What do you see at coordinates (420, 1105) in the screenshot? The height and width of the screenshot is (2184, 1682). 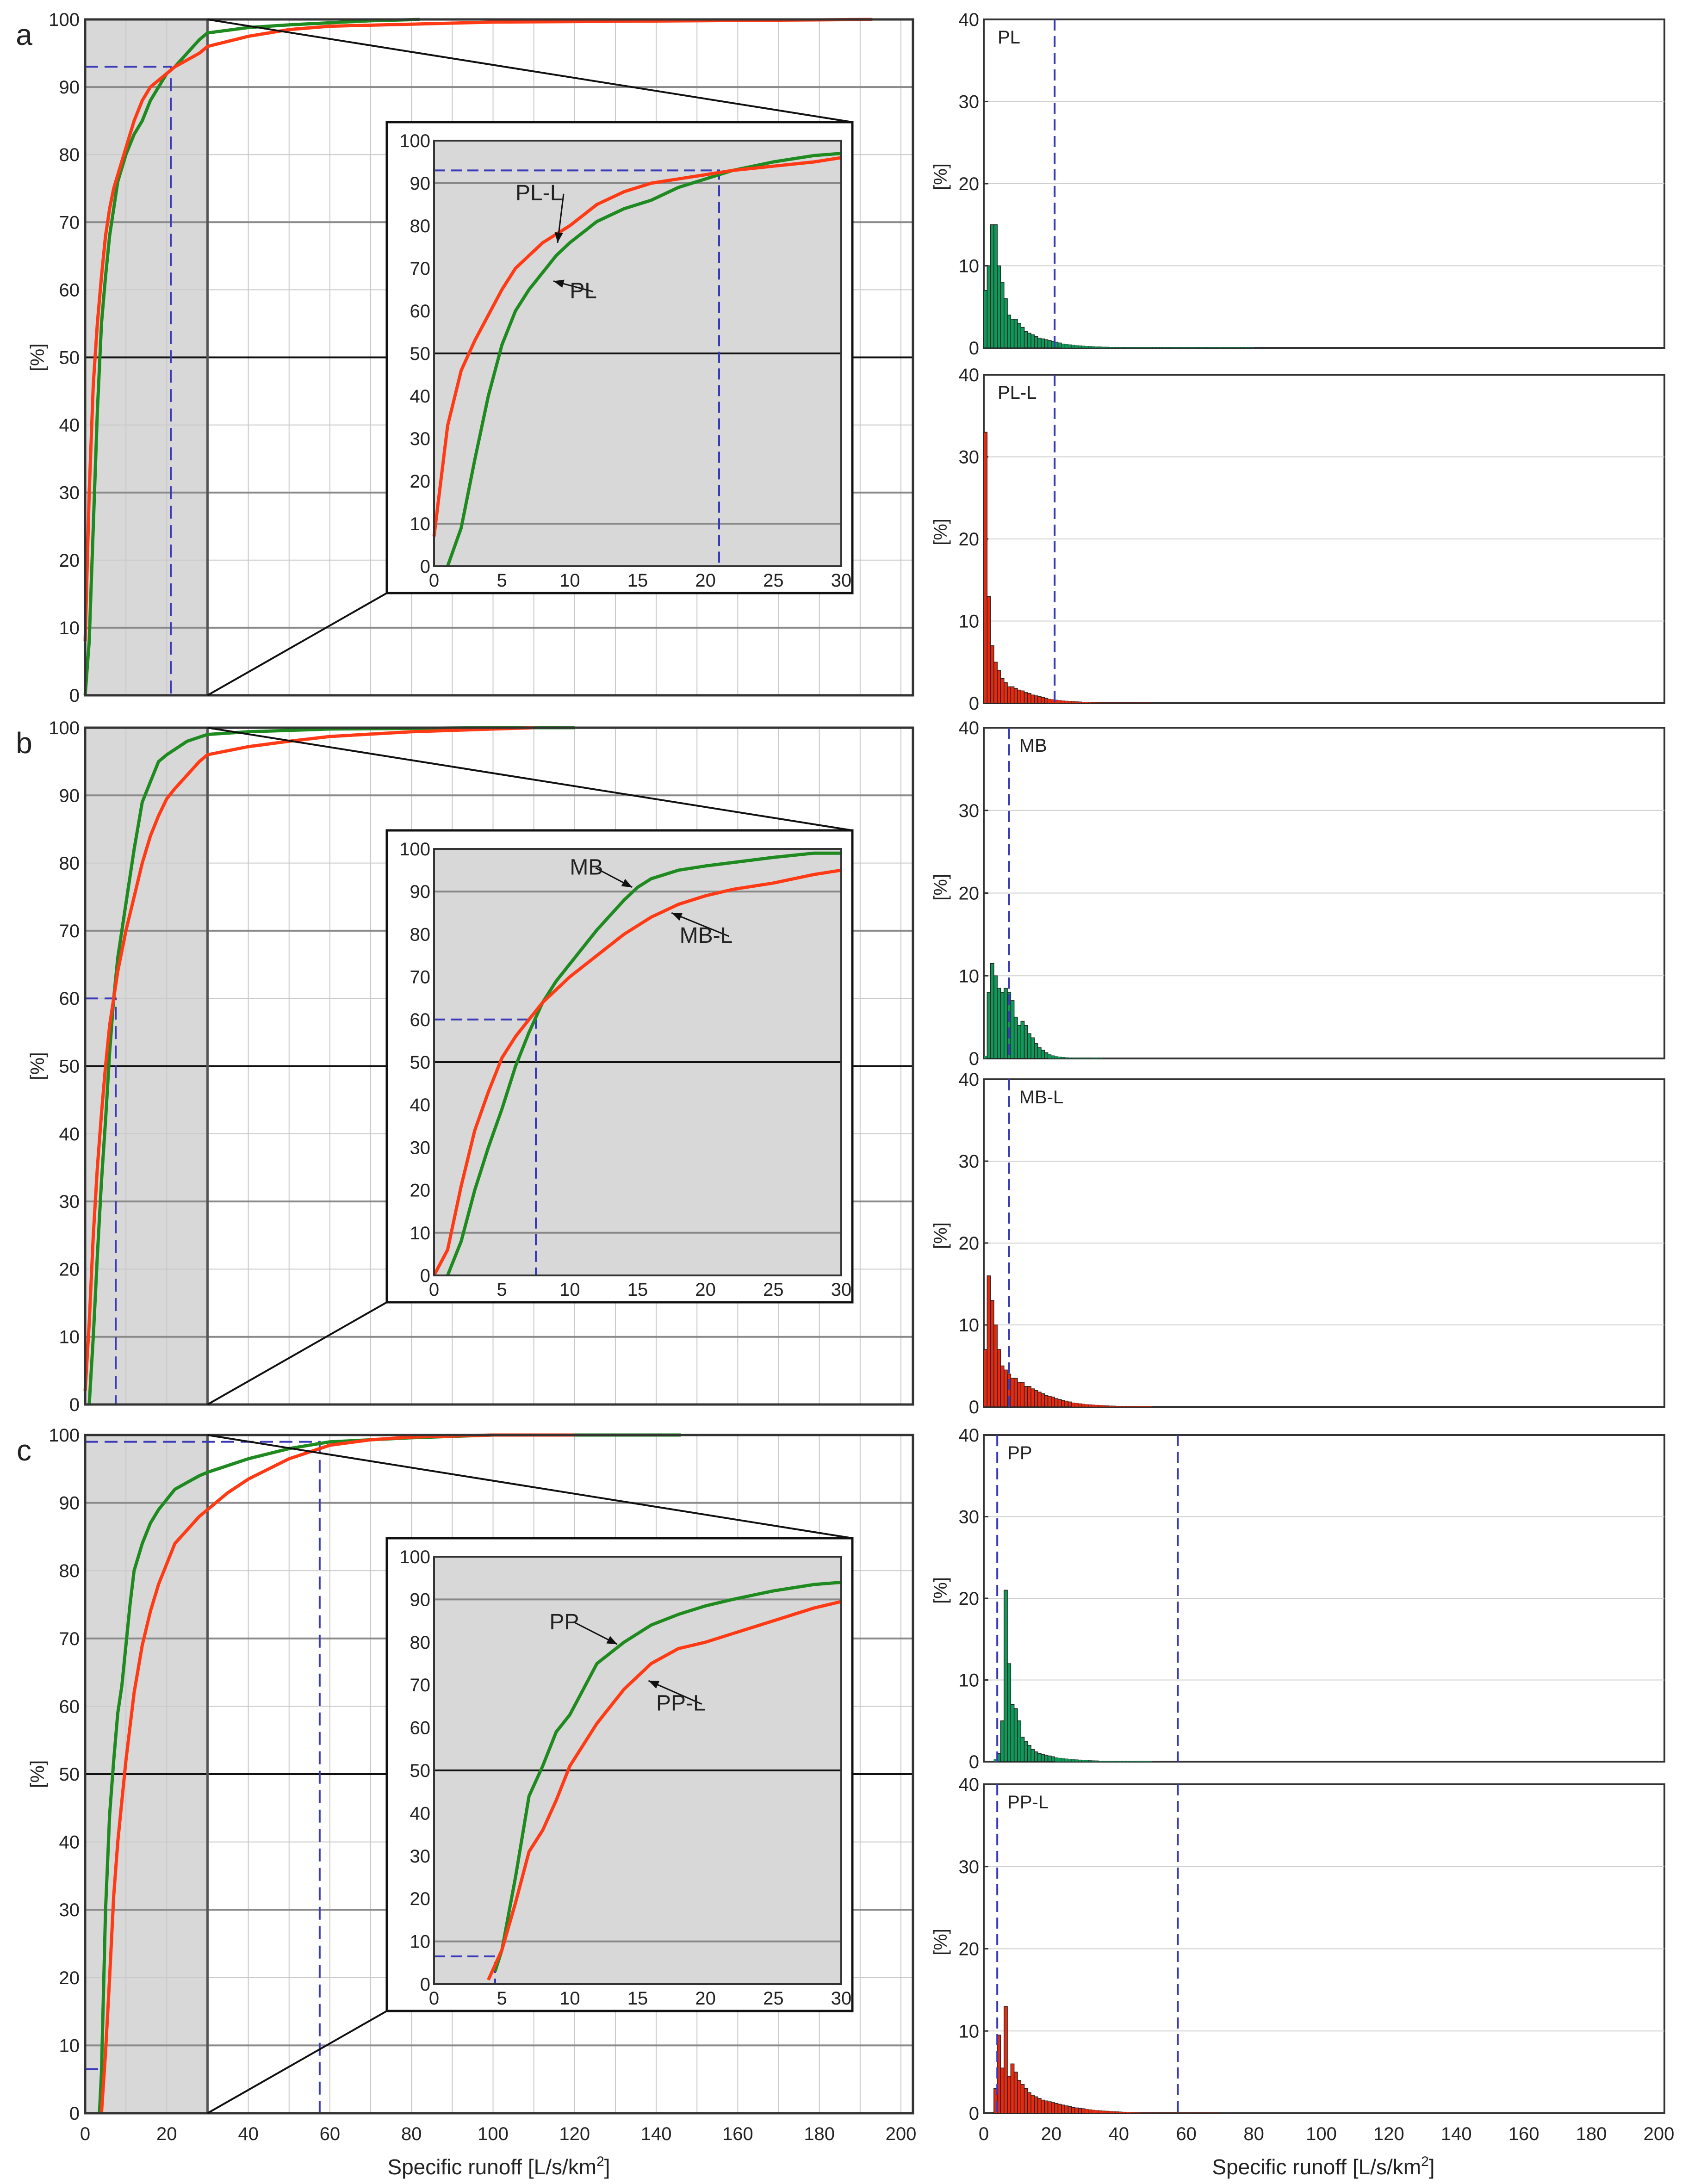 I see `inset-y-tick-label: 40` at bounding box center [420, 1105].